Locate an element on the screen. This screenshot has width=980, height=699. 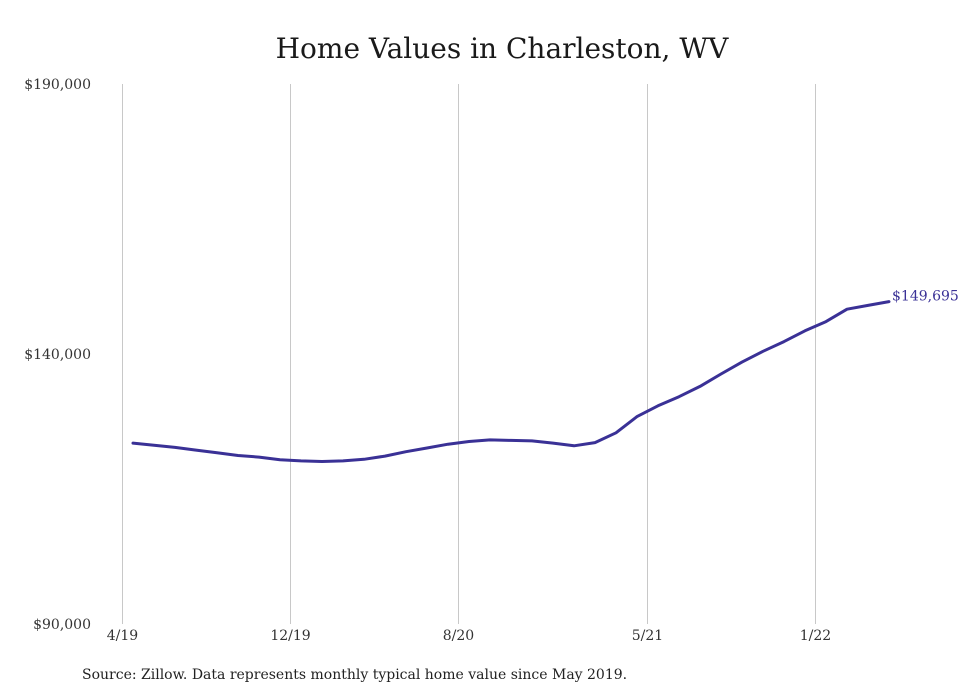
annotations: $149,695 is located at coordinates (925, 297).